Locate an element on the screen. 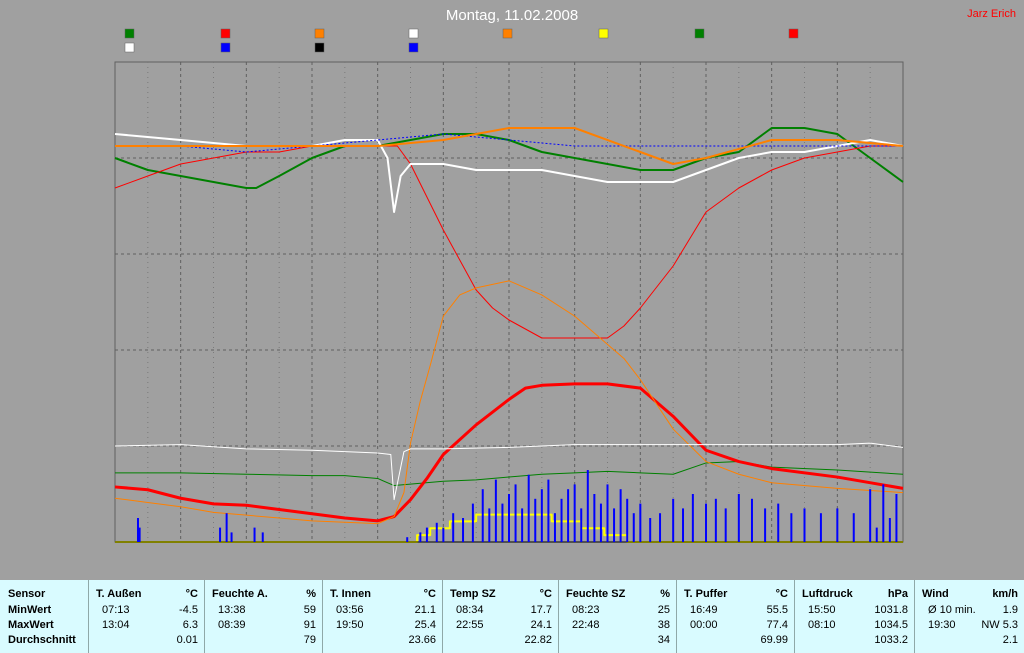 This screenshot has width=1024, height=653. table-cell-time: Ø 10 min. is located at coordinates (952, 610).